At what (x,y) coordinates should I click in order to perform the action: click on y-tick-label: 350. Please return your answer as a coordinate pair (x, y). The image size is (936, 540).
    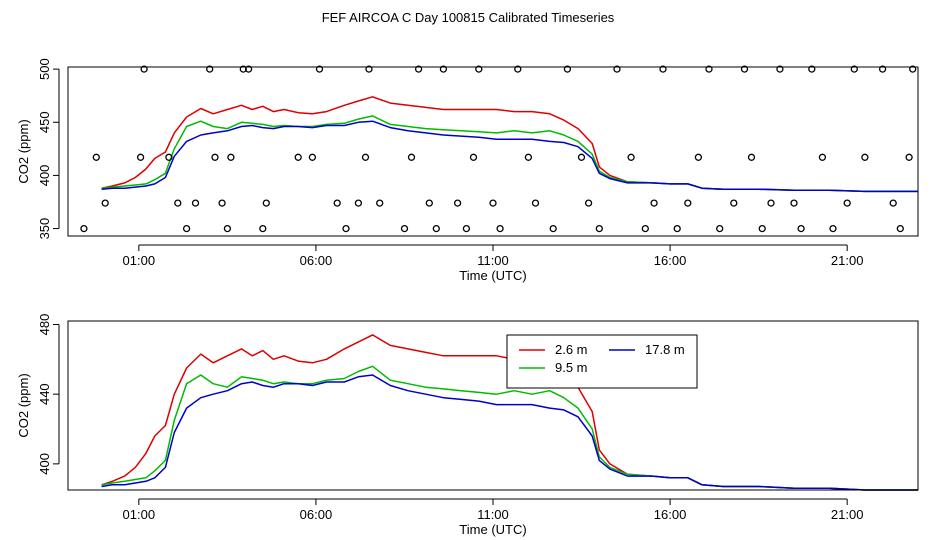
    Looking at the image, I should click on (44, 229).